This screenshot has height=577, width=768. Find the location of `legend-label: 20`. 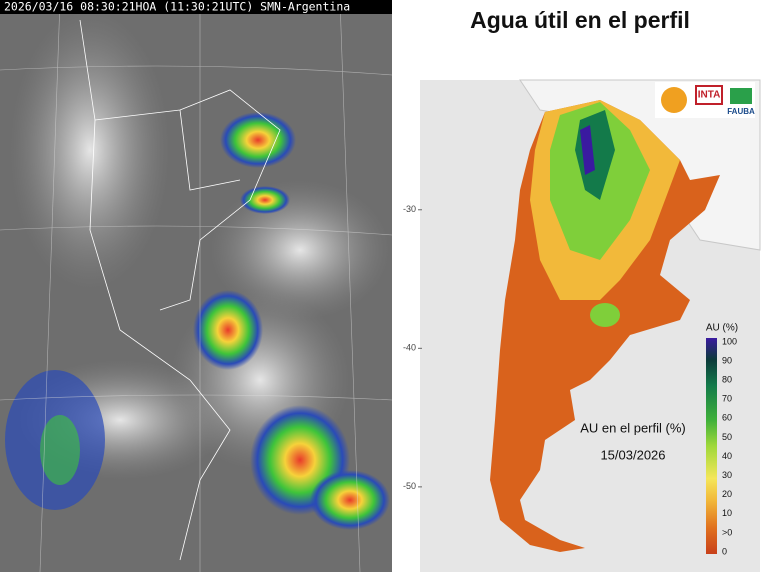

legend-label: 20 is located at coordinates (727, 494).